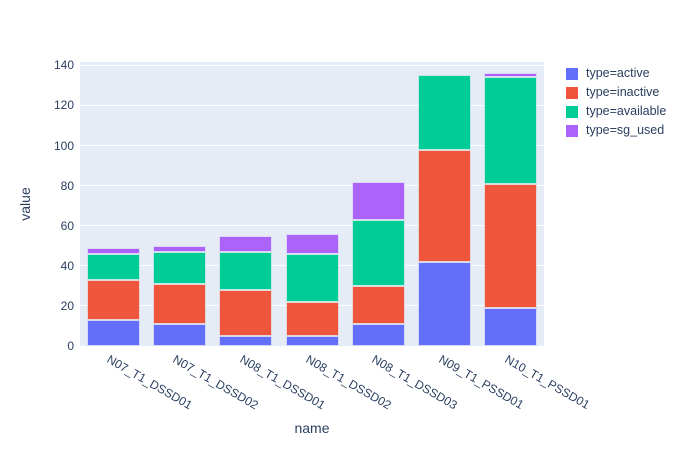 The image size is (700, 450). I want to click on y-axis-title: value, so click(25, 204).